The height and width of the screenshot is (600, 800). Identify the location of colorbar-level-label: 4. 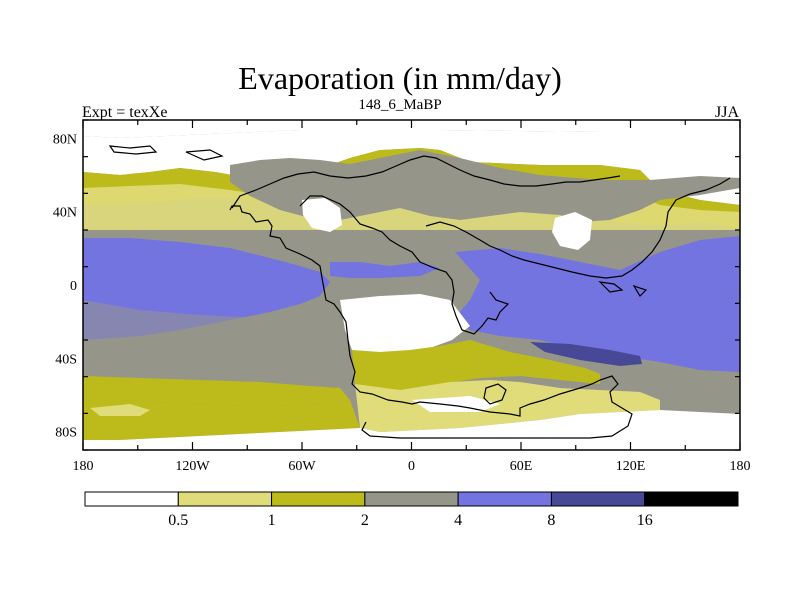
(458, 520).